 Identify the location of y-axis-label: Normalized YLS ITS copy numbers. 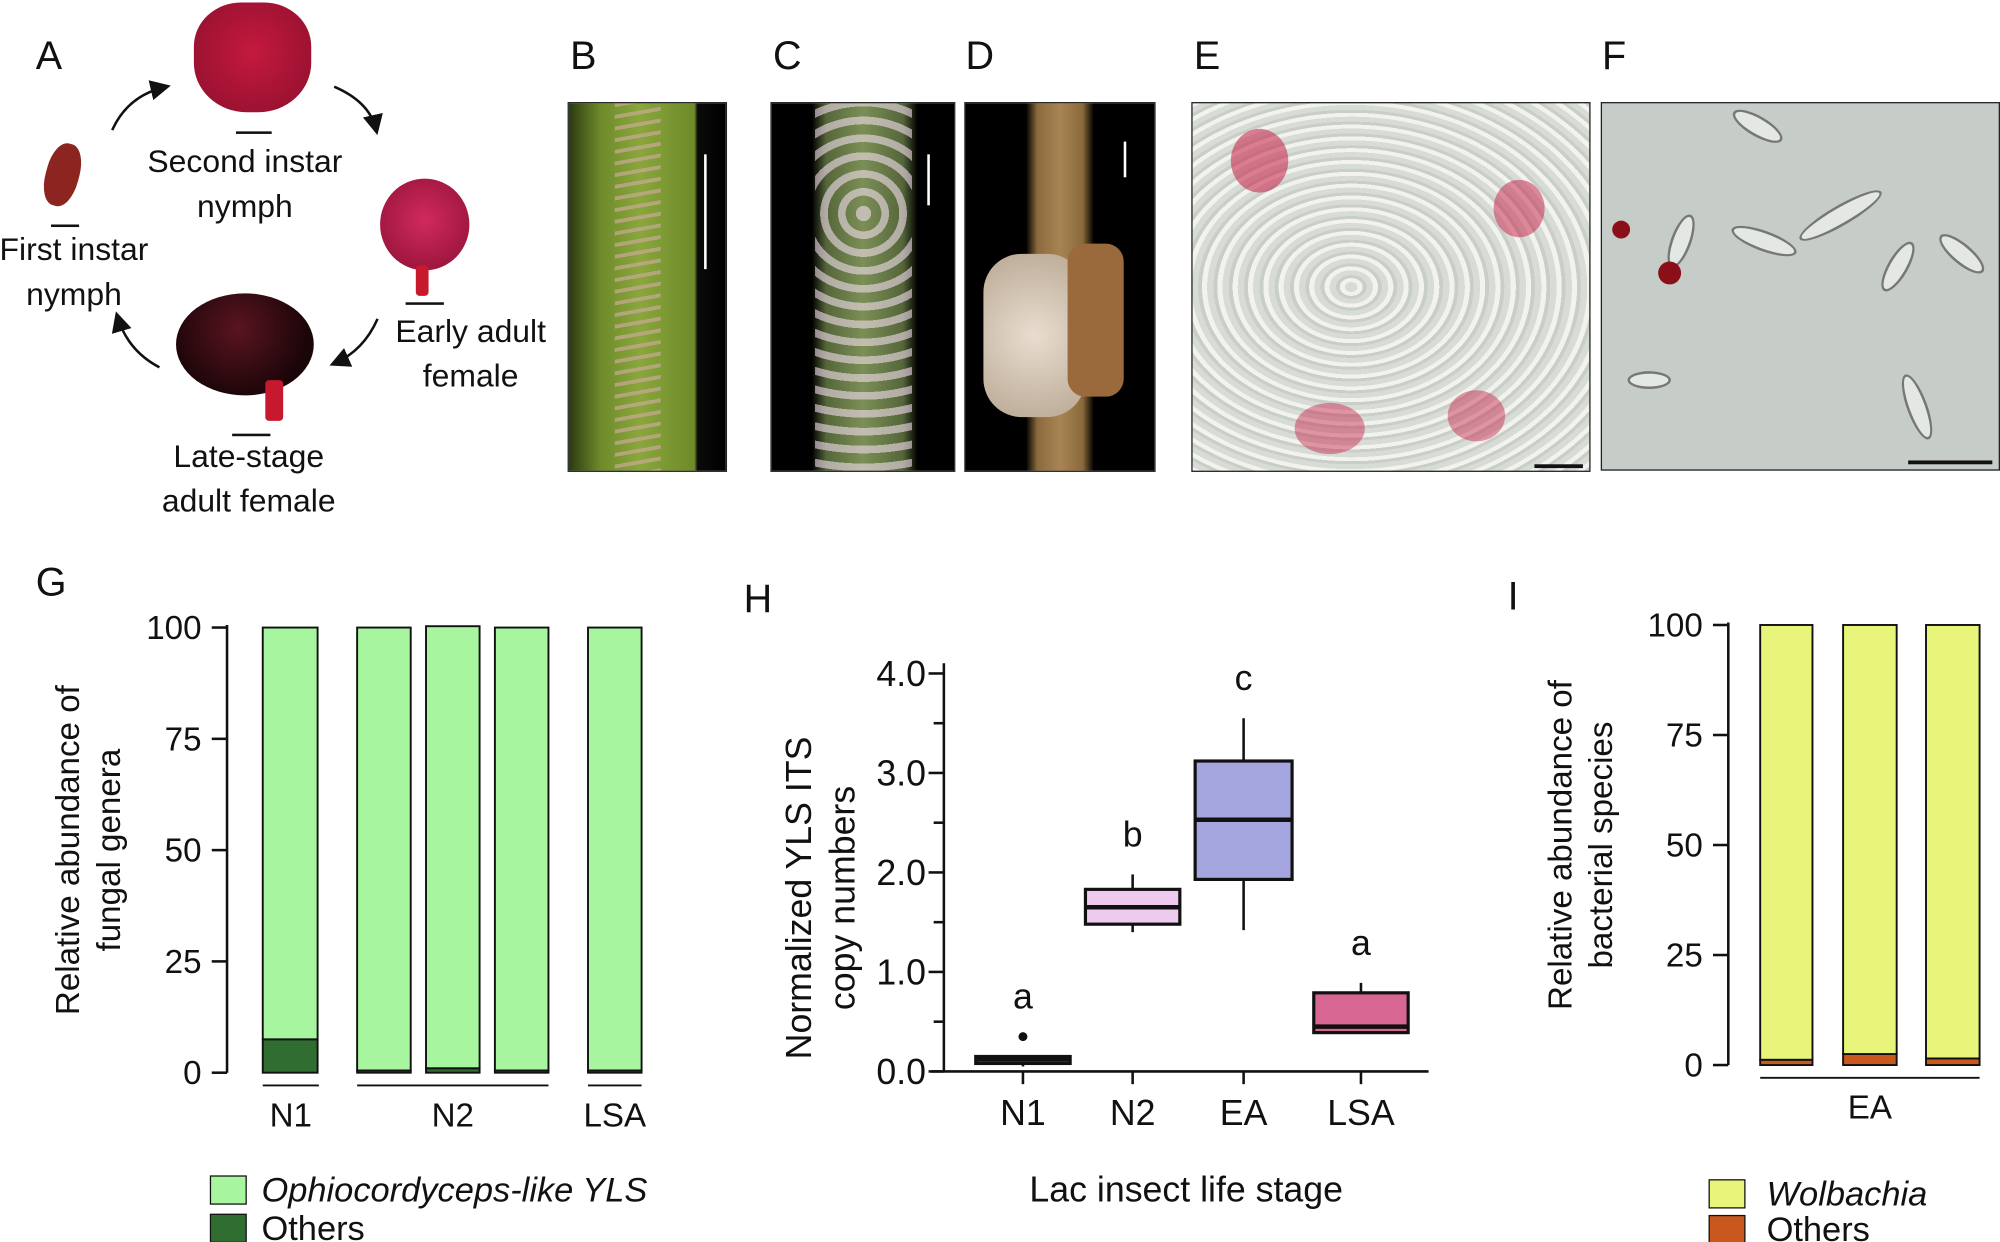
(820, 898).